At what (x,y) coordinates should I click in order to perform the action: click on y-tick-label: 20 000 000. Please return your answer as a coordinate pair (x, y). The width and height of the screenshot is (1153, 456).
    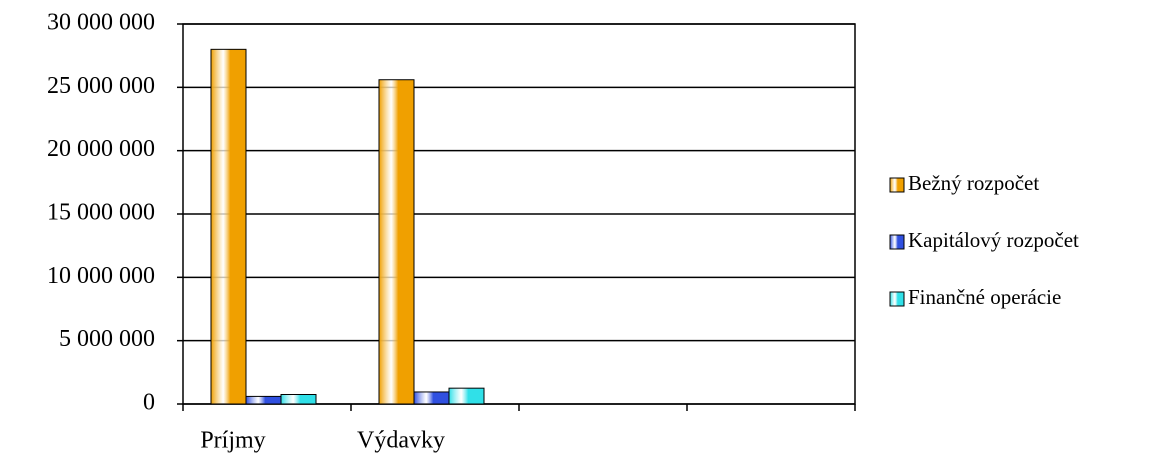
    Looking at the image, I should click on (101, 149).